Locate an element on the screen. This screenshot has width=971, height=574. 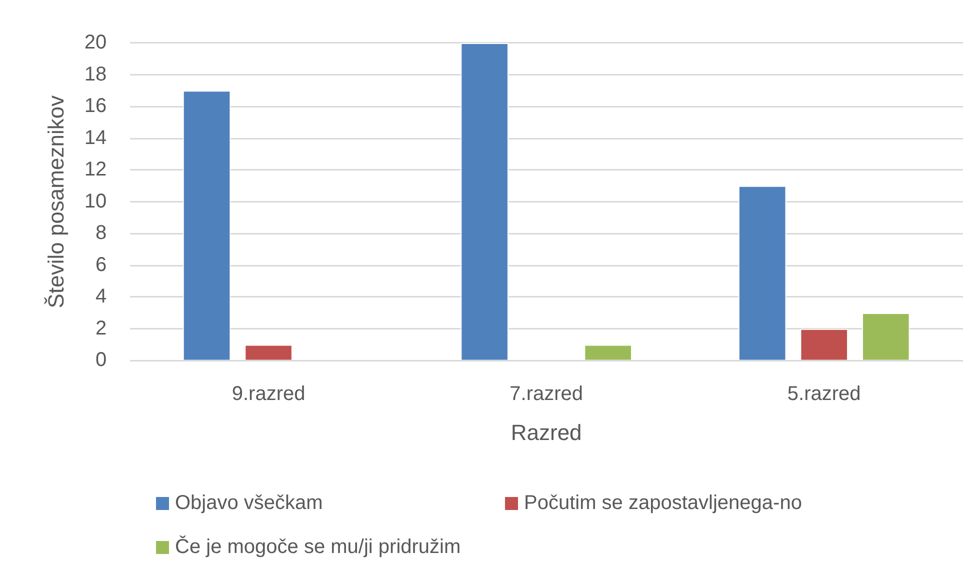
y-tick-label: 18 is located at coordinates (95, 74).